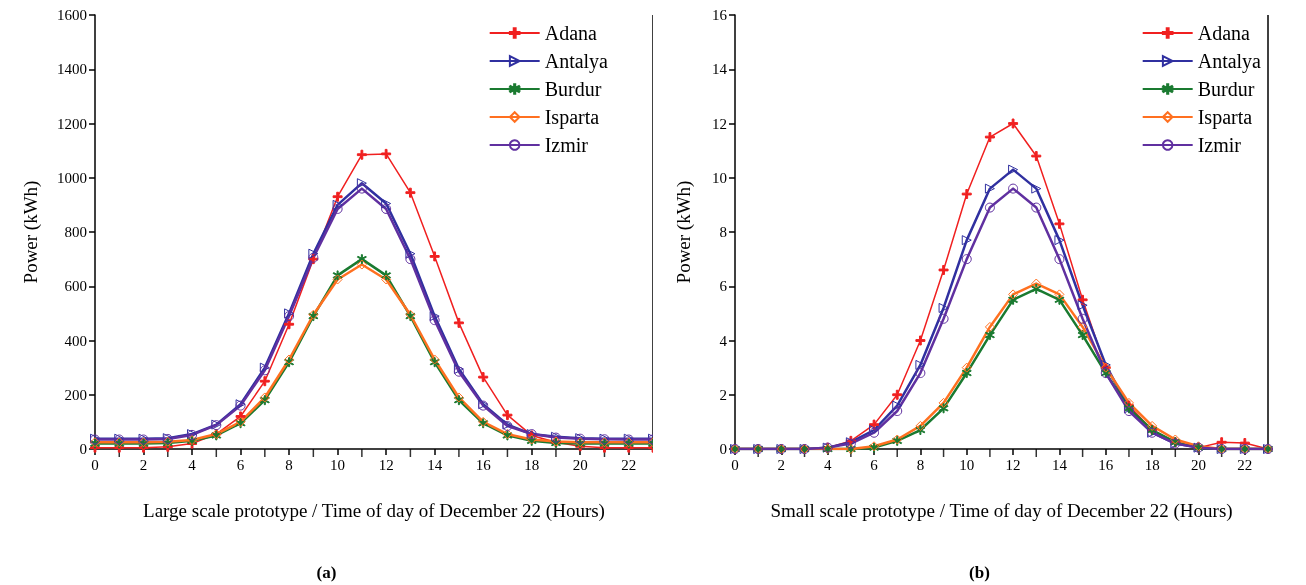  I want to click on y-tick-label: 8, so click(723, 232).